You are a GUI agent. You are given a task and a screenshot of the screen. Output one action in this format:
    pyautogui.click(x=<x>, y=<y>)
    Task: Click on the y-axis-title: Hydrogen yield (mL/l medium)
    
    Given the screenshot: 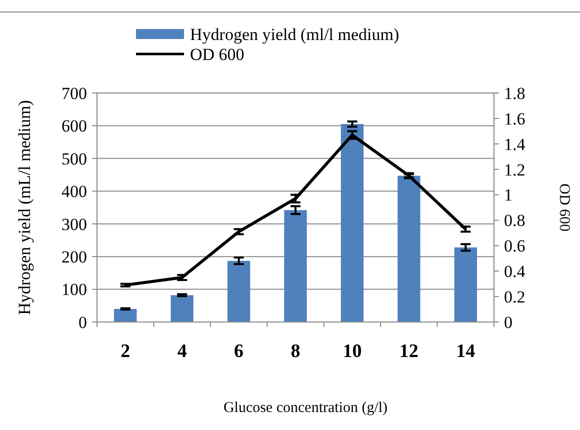 What is the action you would take?
    pyautogui.click(x=24, y=207)
    